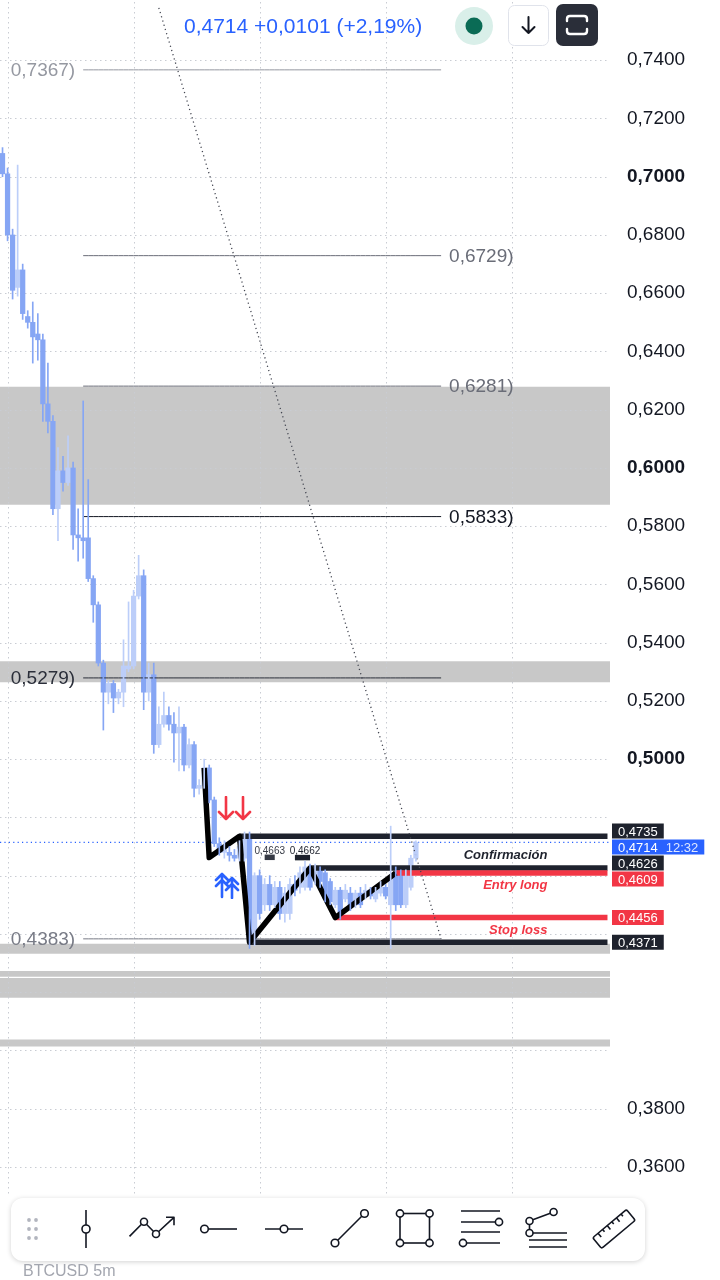 Image resolution: width=720 pixels, height=1280 pixels. What do you see at coordinates (518, 929) in the screenshot?
I see `series-label: Stop loss` at bounding box center [518, 929].